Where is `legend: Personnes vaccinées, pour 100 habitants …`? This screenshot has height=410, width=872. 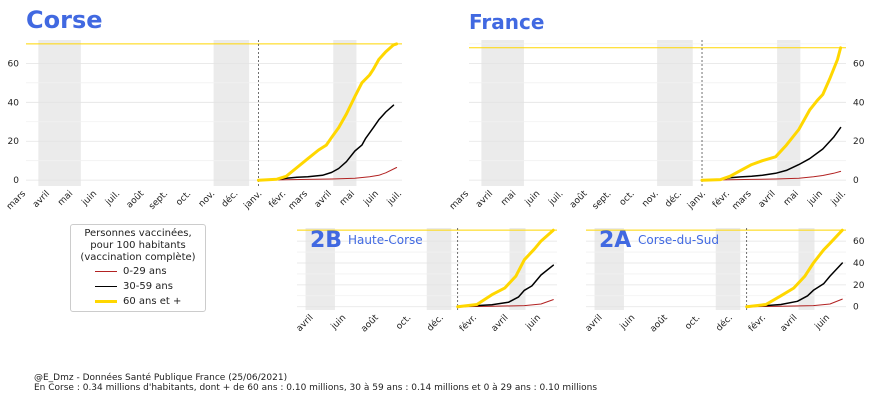
legend: Personnes vaccinées, pour 100 habitants … is located at coordinates (138, 268).